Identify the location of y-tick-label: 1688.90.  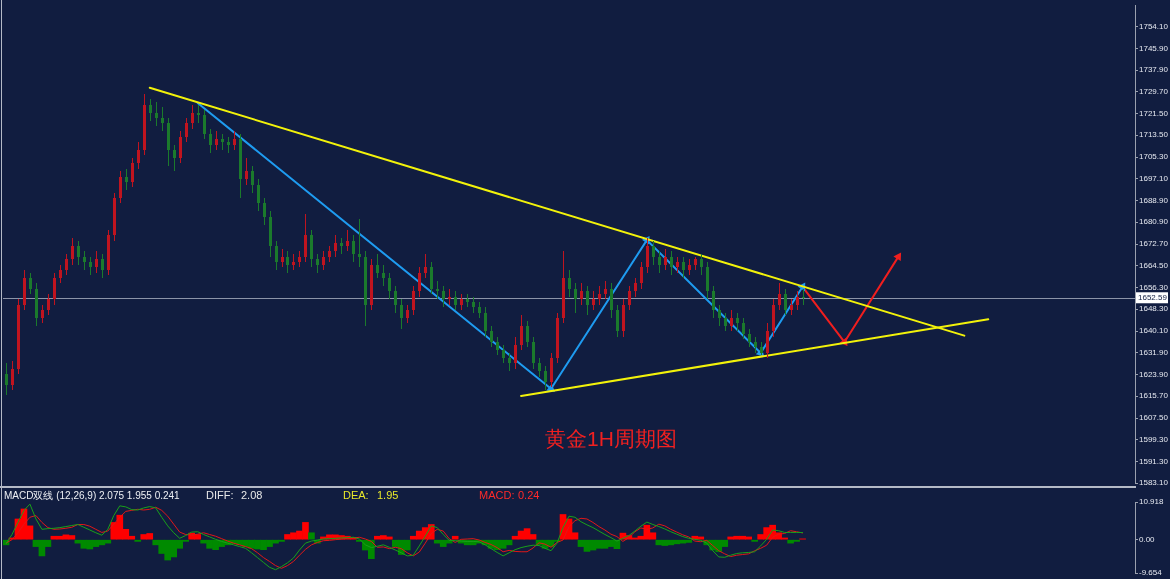
(1154, 201).